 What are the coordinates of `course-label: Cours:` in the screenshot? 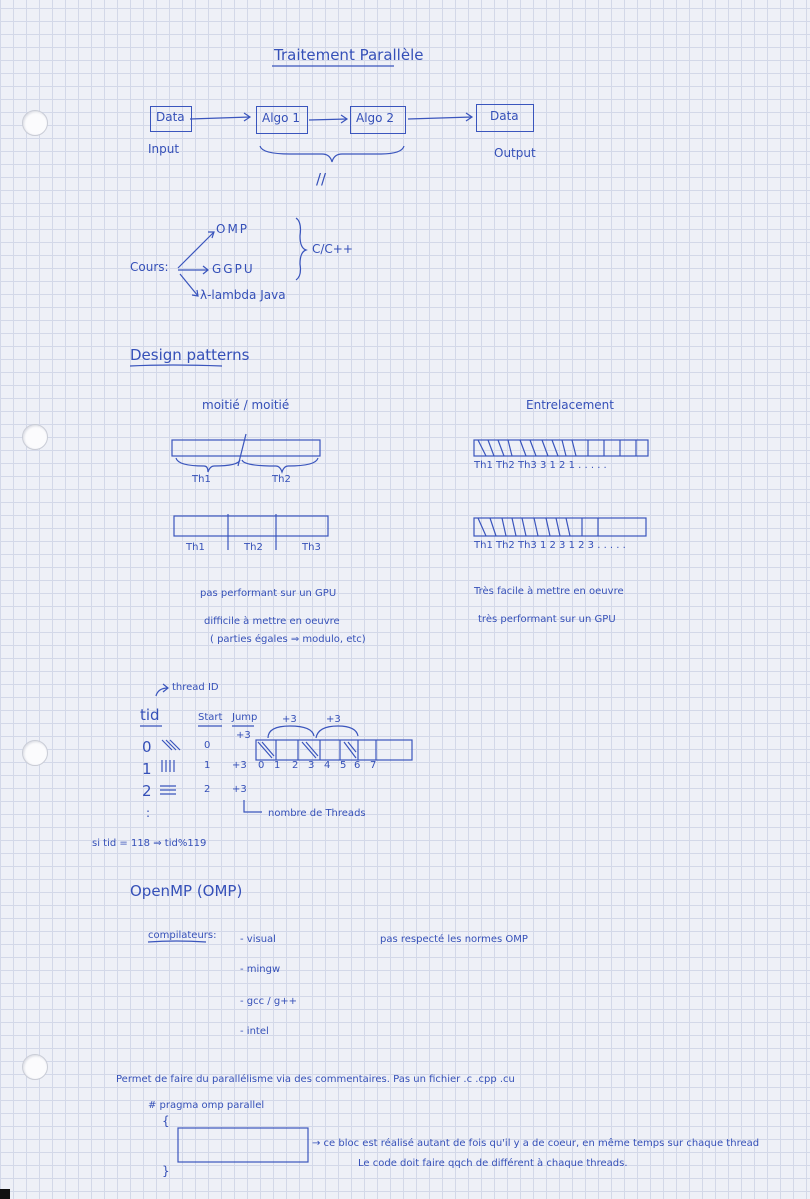 It's located at (149, 267).